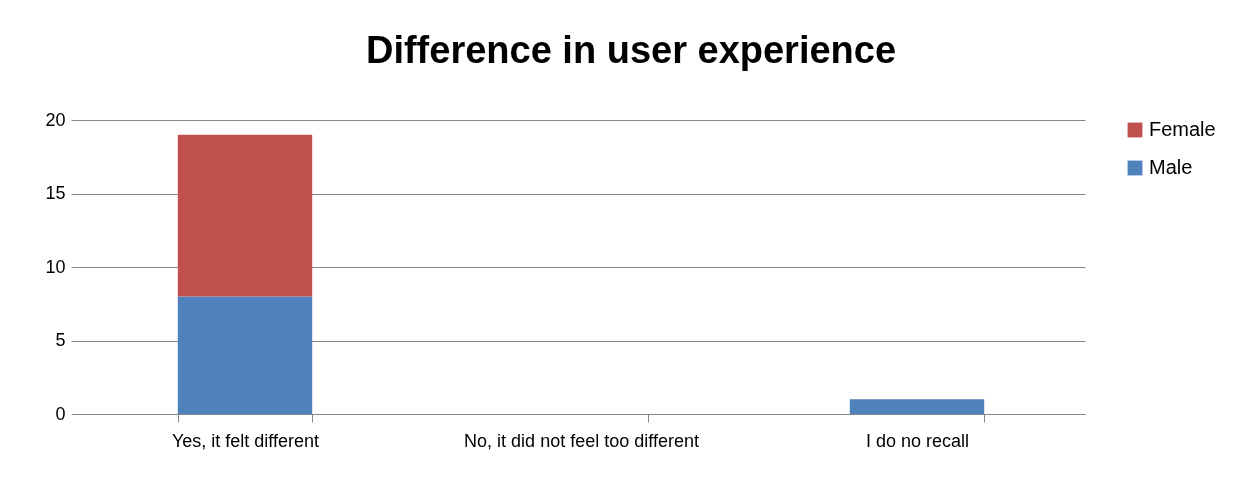 This screenshot has width=1253, height=478. What do you see at coordinates (581, 440) in the screenshot?
I see `x-tick-label: No, it did not feel too different` at bounding box center [581, 440].